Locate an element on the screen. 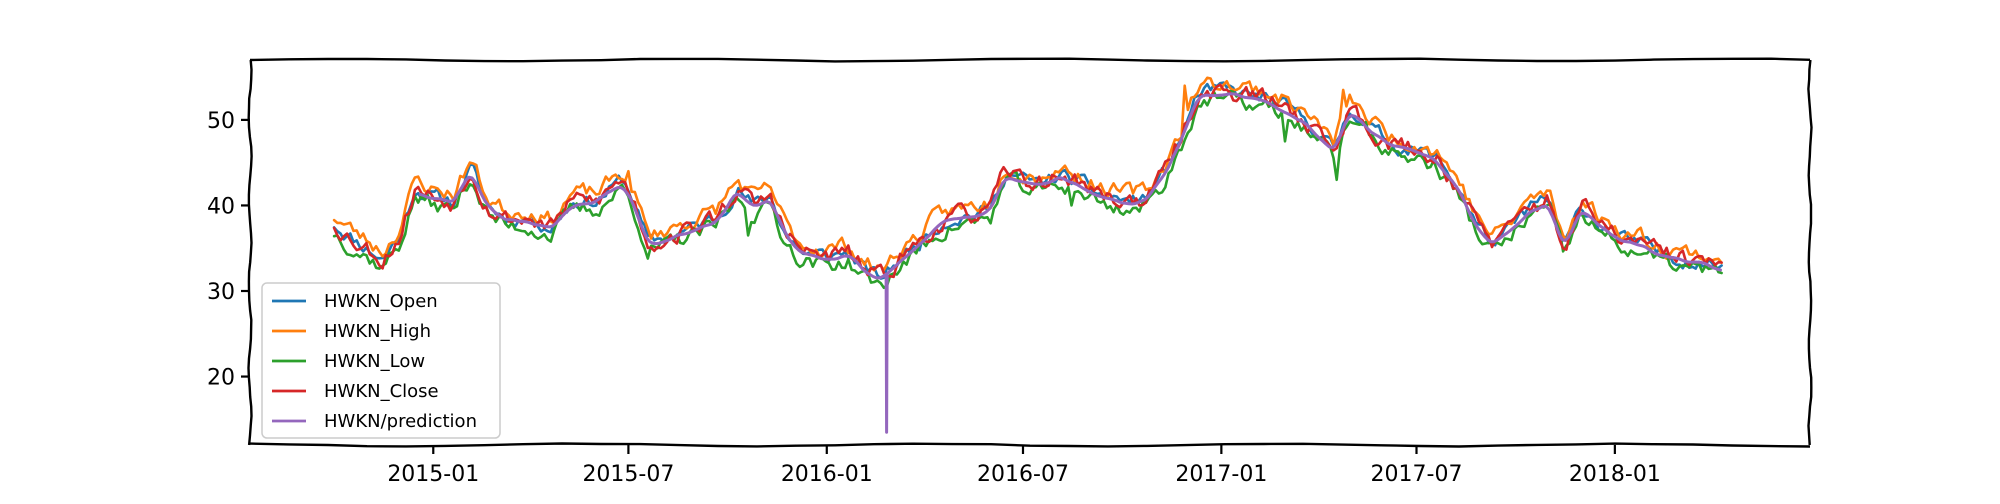 This screenshot has height=504, width=2000. frame-top is located at coordinates (1030, 60).